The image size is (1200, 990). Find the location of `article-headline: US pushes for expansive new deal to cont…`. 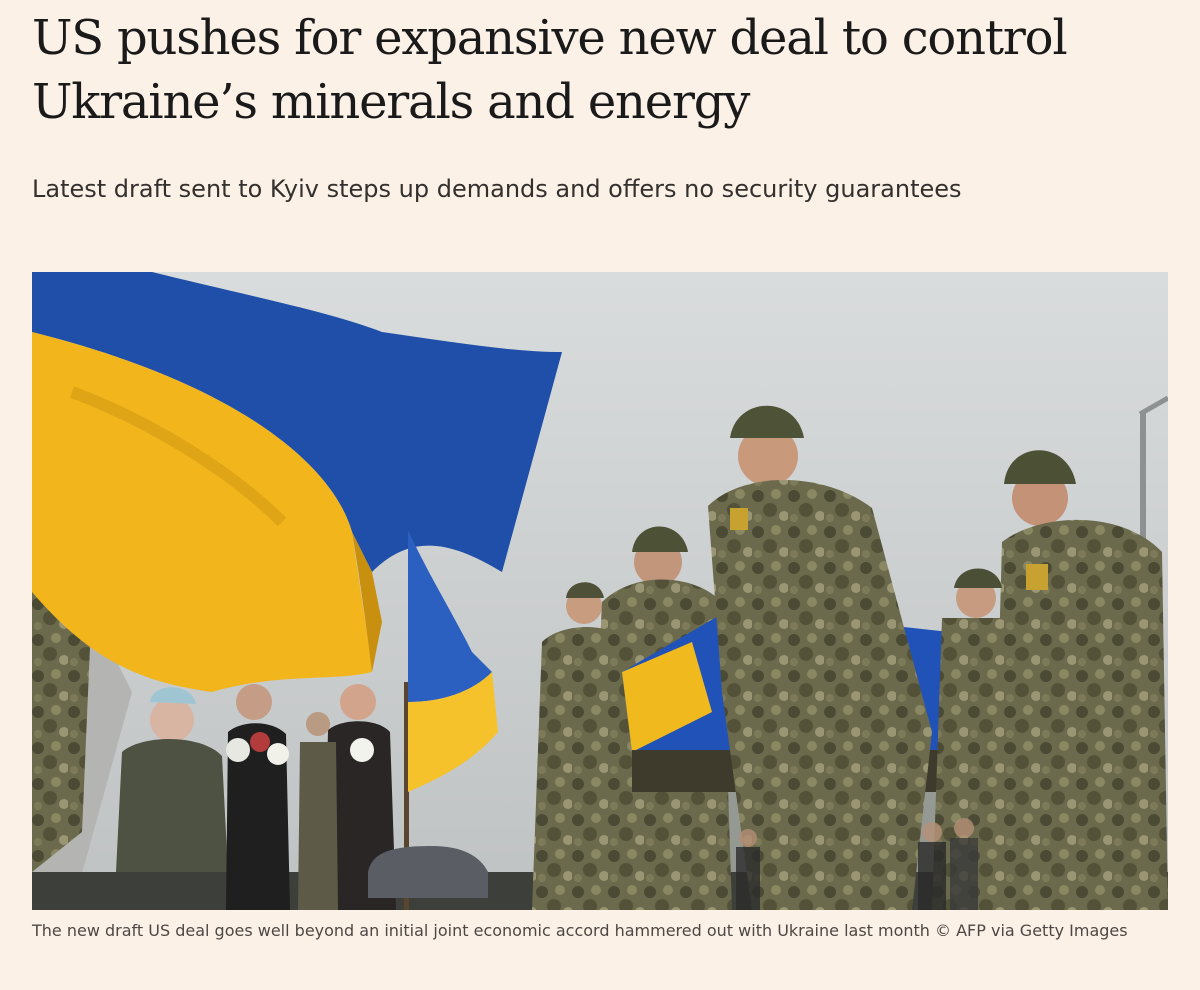

article-headline: US pushes for expansive new deal to cont… is located at coordinates (550, 70).